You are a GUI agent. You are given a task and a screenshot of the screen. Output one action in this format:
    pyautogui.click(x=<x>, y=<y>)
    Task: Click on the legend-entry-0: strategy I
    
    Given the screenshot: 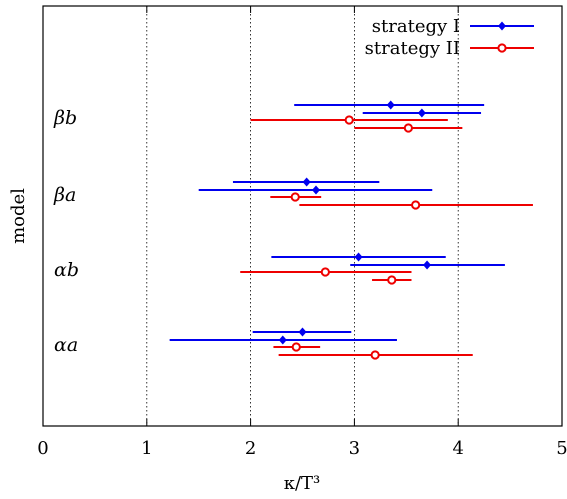 What is the action you would take?
    pyautogui.click(x=453, y=26)
    